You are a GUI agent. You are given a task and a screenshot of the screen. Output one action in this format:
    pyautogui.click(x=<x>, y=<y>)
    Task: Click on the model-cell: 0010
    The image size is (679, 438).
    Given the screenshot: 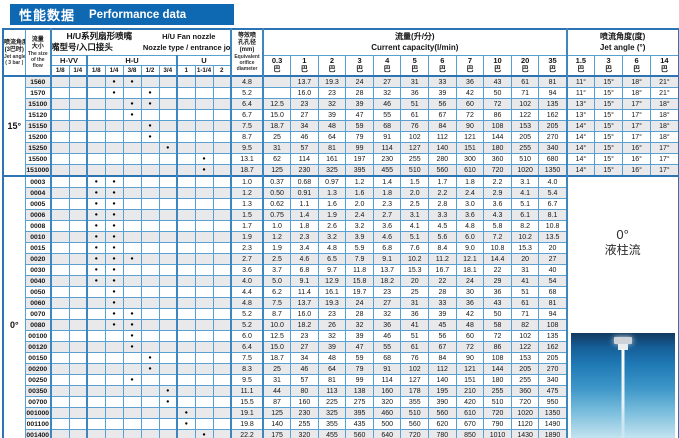 What is the action you would take?
    pyautogui.click(x=38, y=237)
    